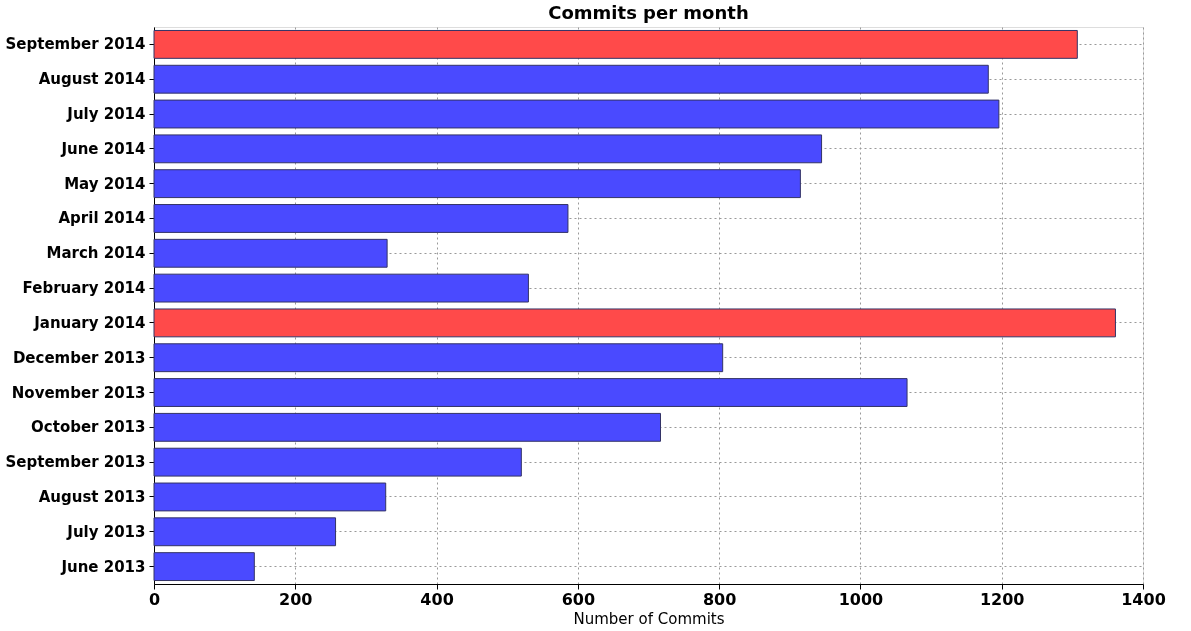 The image size is (1191, 631). I want to click on x-tick-label: 1000, so click(861, 599).